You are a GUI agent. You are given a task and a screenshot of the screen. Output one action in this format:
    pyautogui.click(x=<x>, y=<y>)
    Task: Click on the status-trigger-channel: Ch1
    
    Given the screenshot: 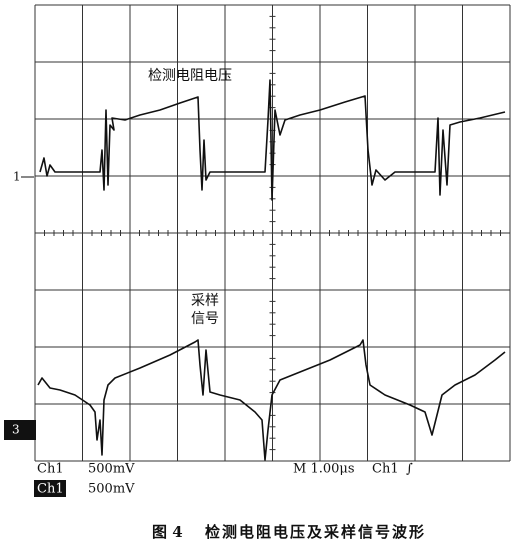 What is the action you would take?
    pyautogui.click(x=385, y=469)
    